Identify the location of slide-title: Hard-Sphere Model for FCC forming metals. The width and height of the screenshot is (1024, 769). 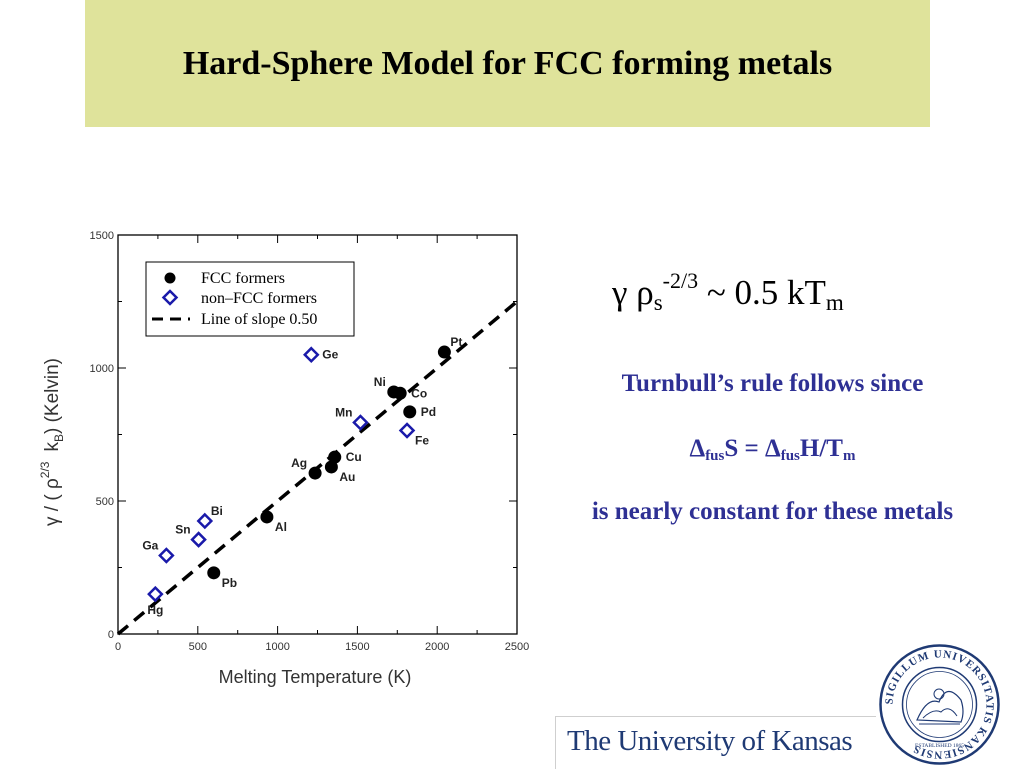
(507, 63).